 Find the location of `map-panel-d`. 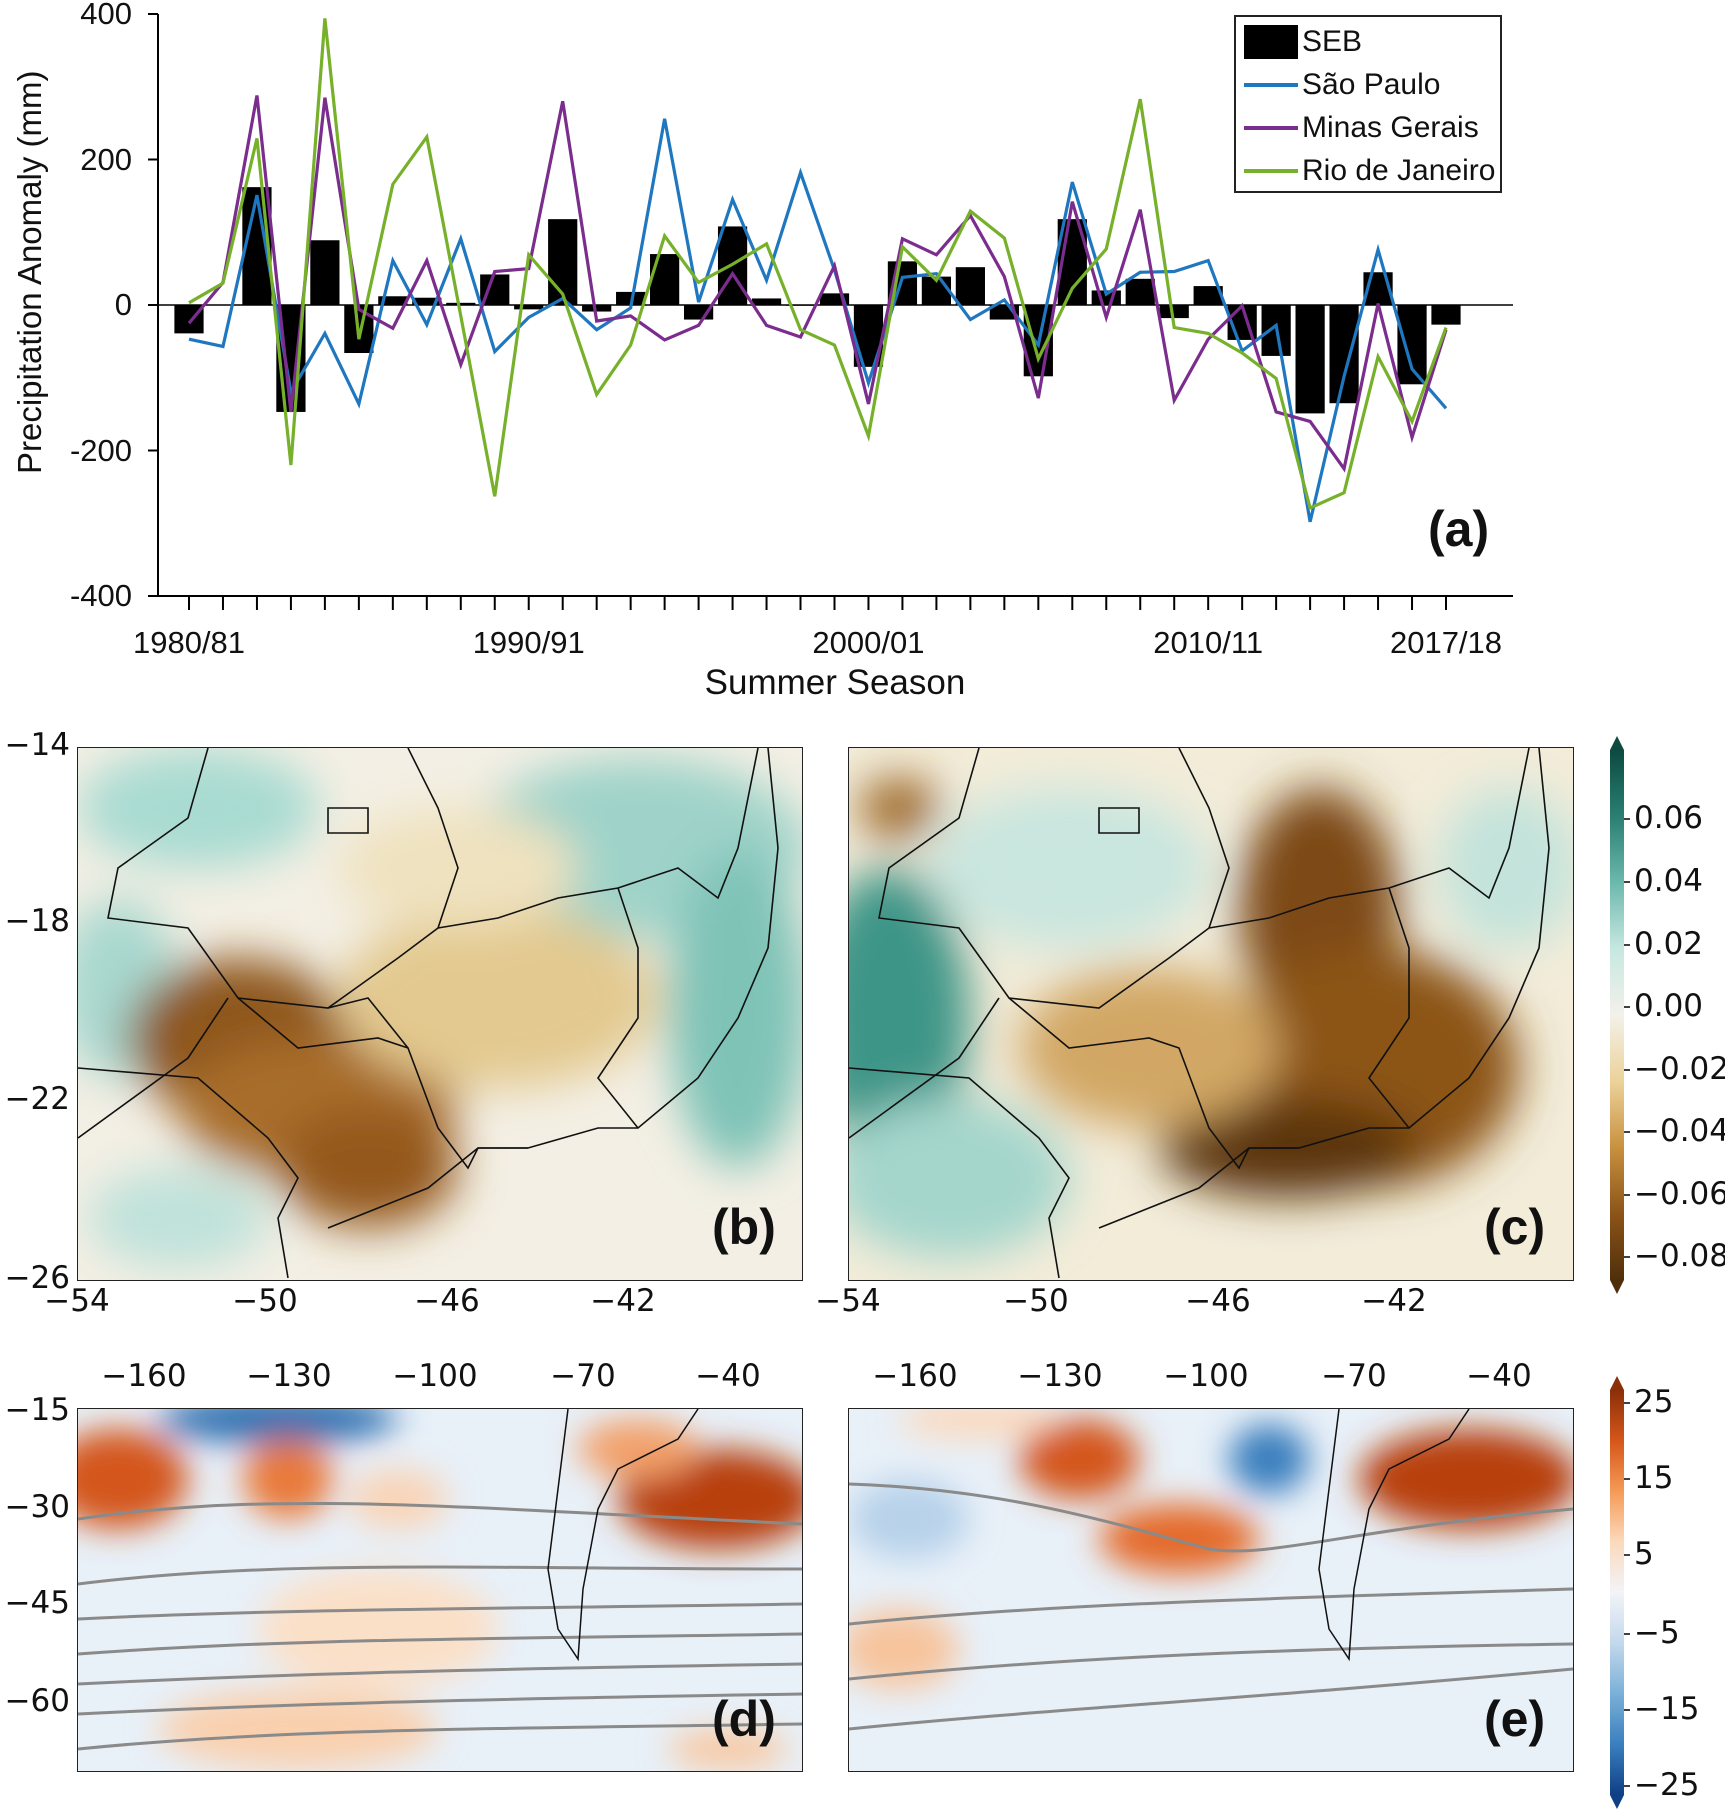

map-panel-d is located at coordinates (440, 1590).